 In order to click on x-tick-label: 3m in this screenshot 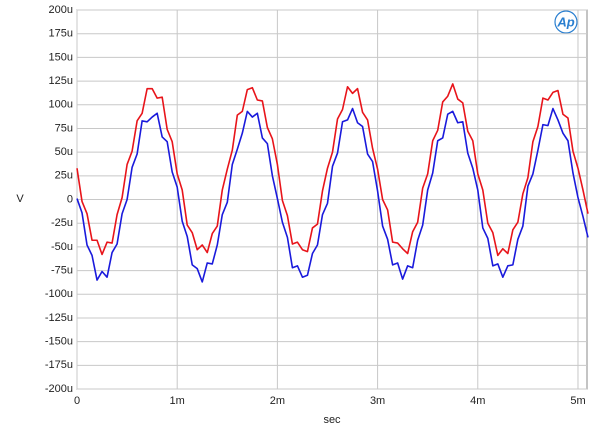, I will do `click(377, 401)`.